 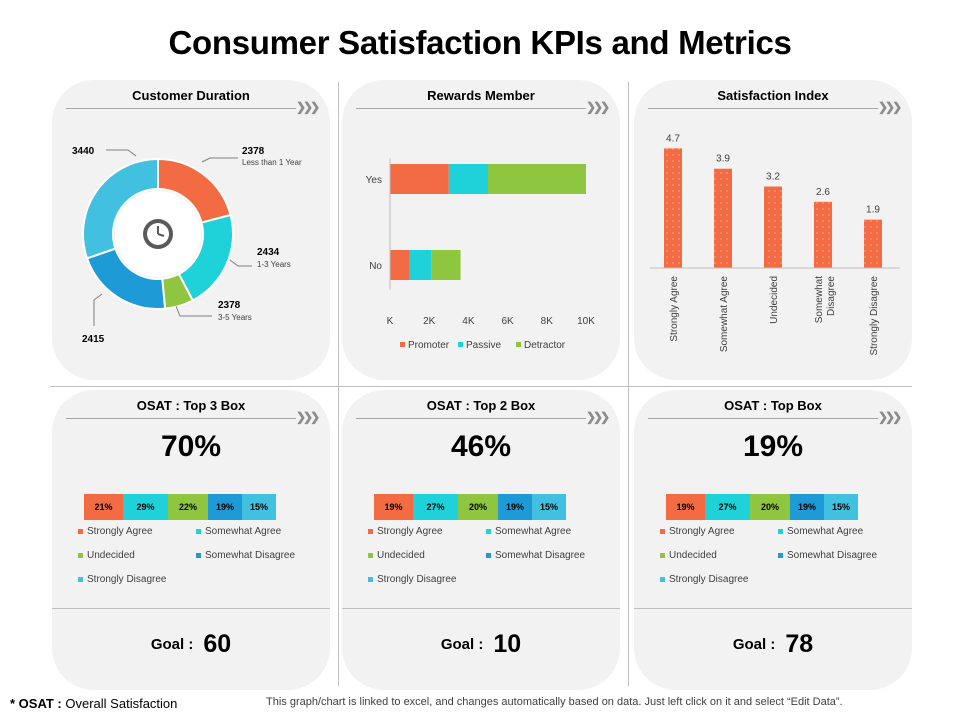 I want to click on category-label: Yes, so click(x=374, y=180).